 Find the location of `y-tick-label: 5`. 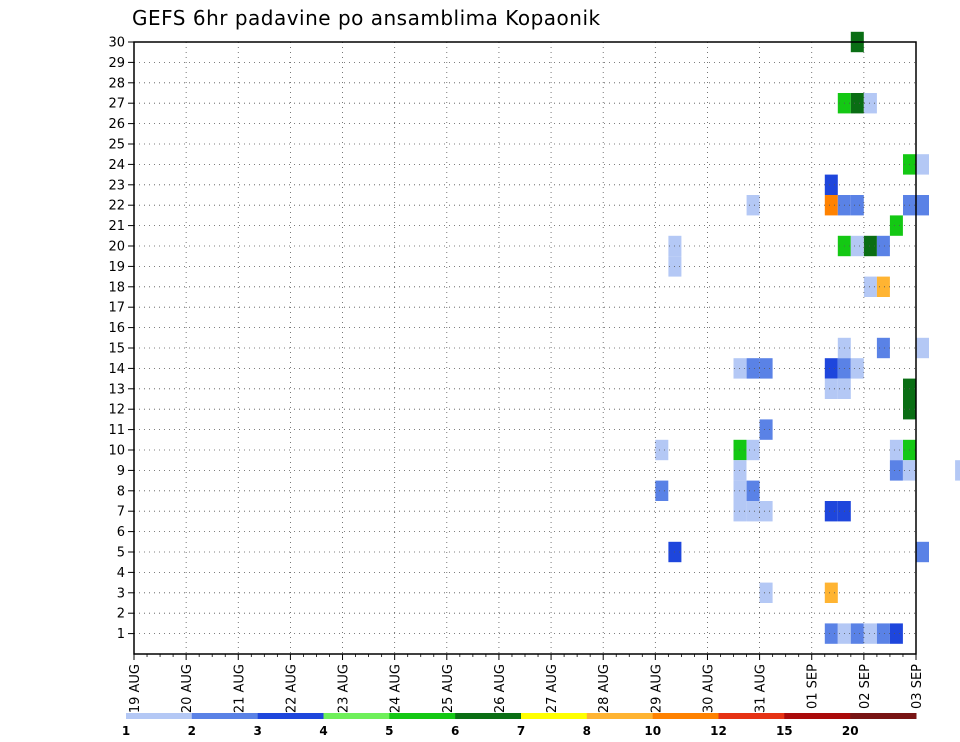

y-tick-label: 5 is located at coordinates (121, 553).